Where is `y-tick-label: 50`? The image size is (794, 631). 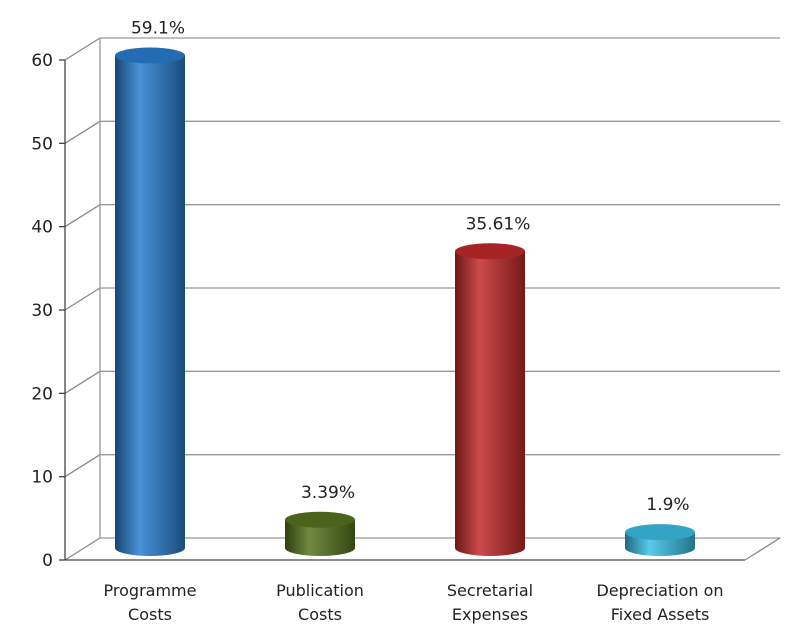 y-tick-label: 50 is located at coordinates (42, 144).